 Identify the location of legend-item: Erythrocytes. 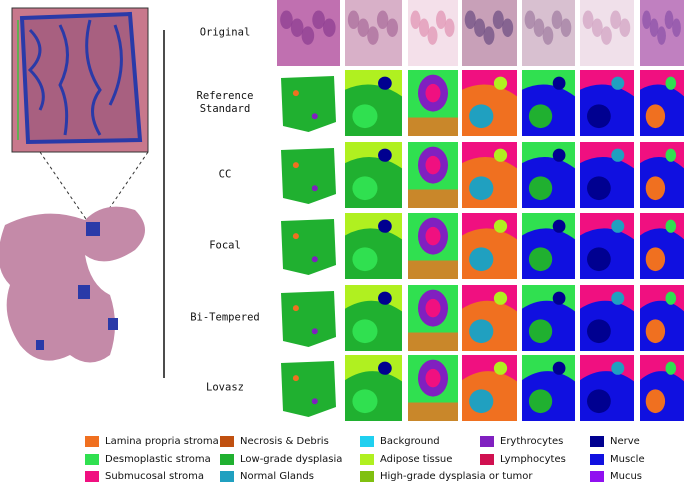
(521, 441).